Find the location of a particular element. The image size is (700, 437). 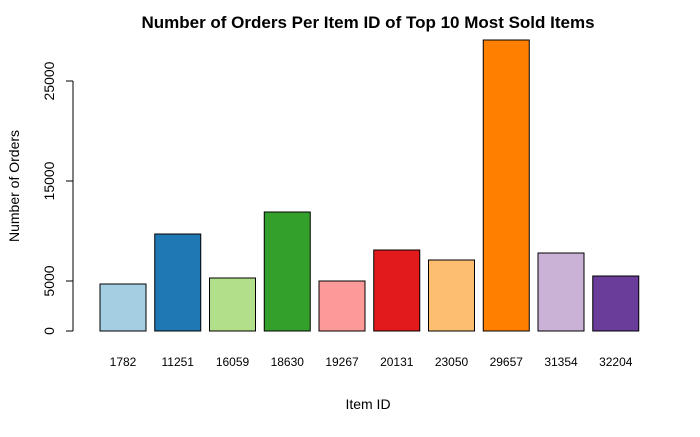

x-tick-label: 11251 is located at coordinates (178, 362).